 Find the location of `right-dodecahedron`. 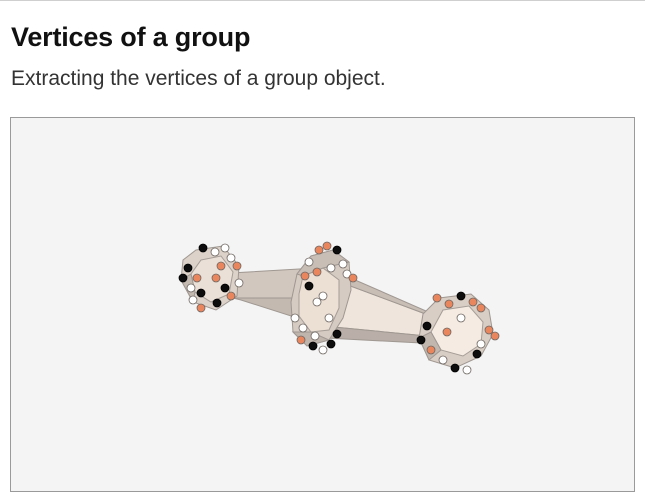

right-dodecahedron is located at coordinates (456, 331).